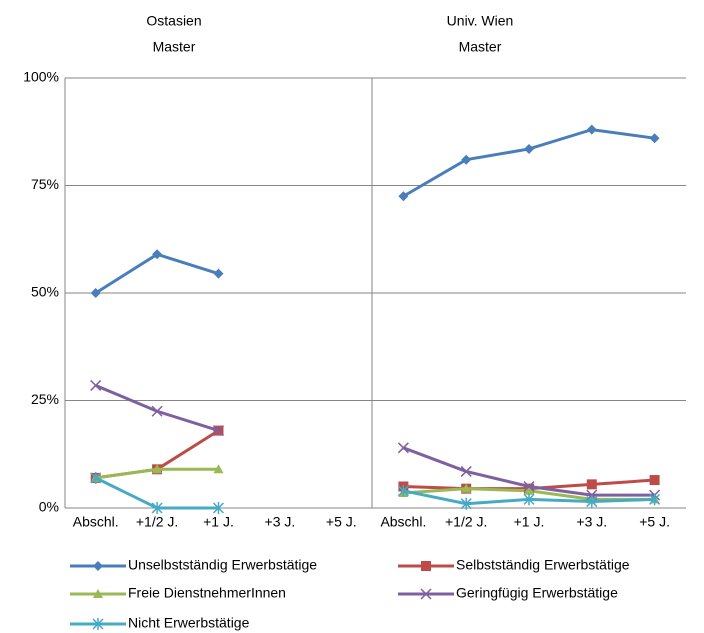 This screenshot has height=633, width=704. What do you see at coordinates (45, 399) in the screenshot?
I see `y-tick-label: 25%` at bounding box center [45, 399].